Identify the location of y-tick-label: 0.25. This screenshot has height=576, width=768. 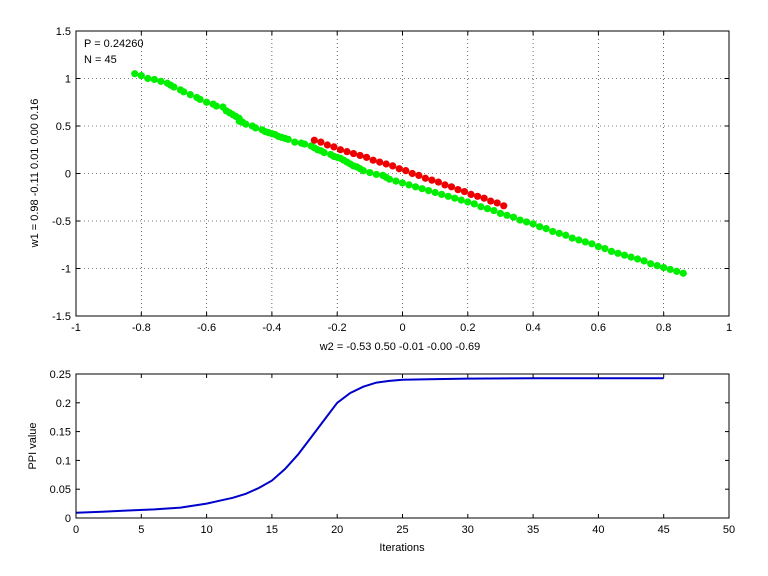
(60, 375).